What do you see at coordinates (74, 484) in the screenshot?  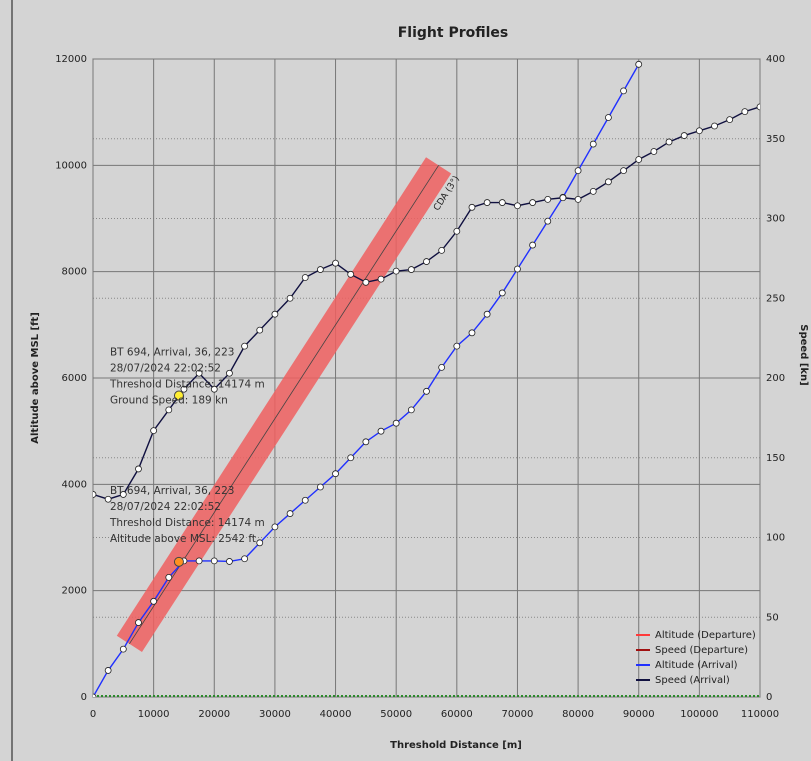 I see `y-tick-label: 4000` at bounding box center [74, 484].